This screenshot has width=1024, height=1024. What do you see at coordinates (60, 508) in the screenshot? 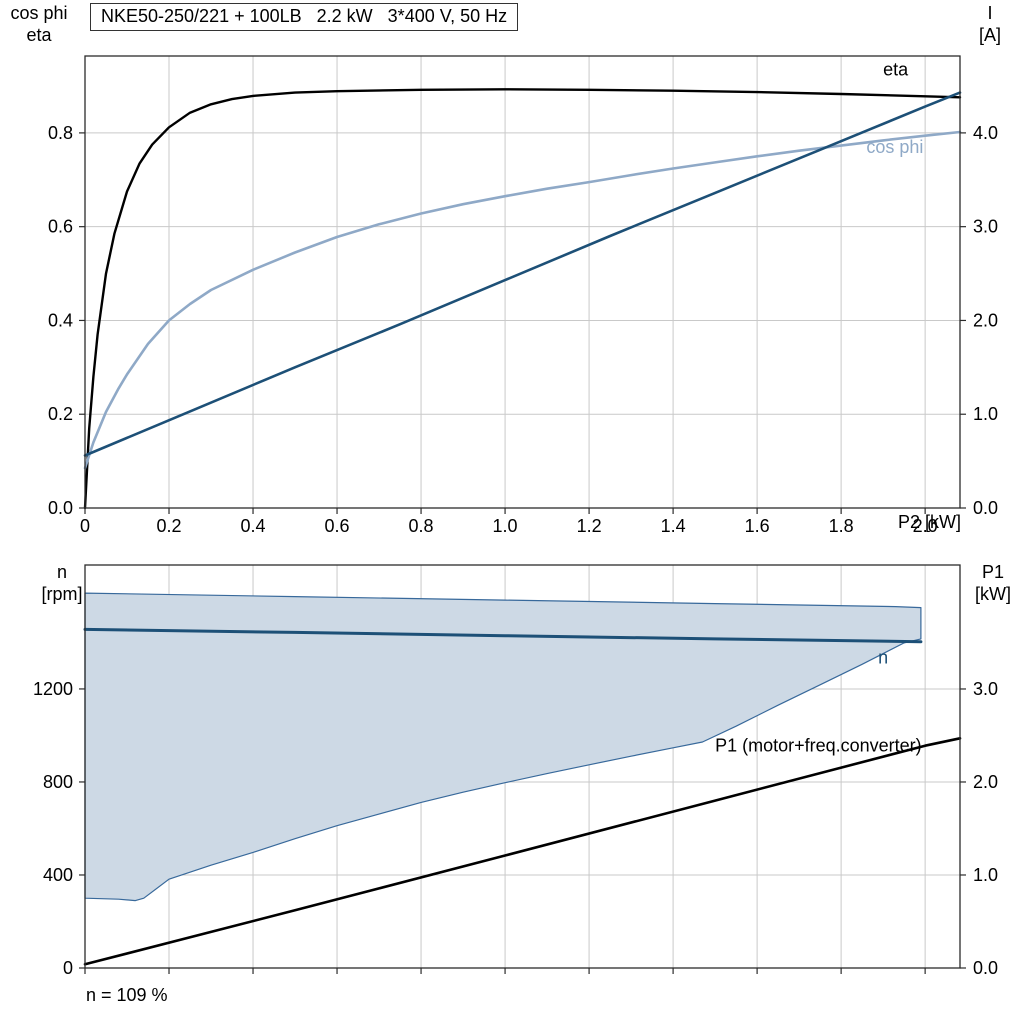
I see `left-tick-label: 0.0` at bounding box center [60, 508].